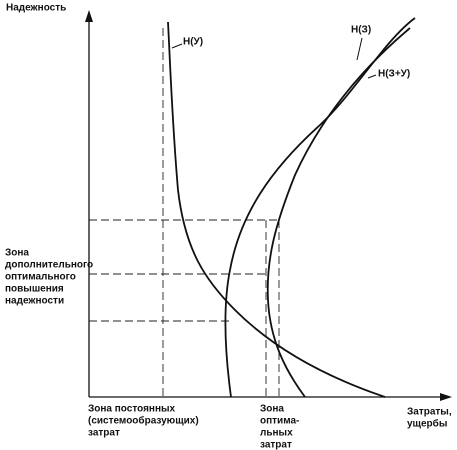  Describe the element at coordinates (394, 74) in the screenshot. I see `curve-label: Н(З+У)` at that location.